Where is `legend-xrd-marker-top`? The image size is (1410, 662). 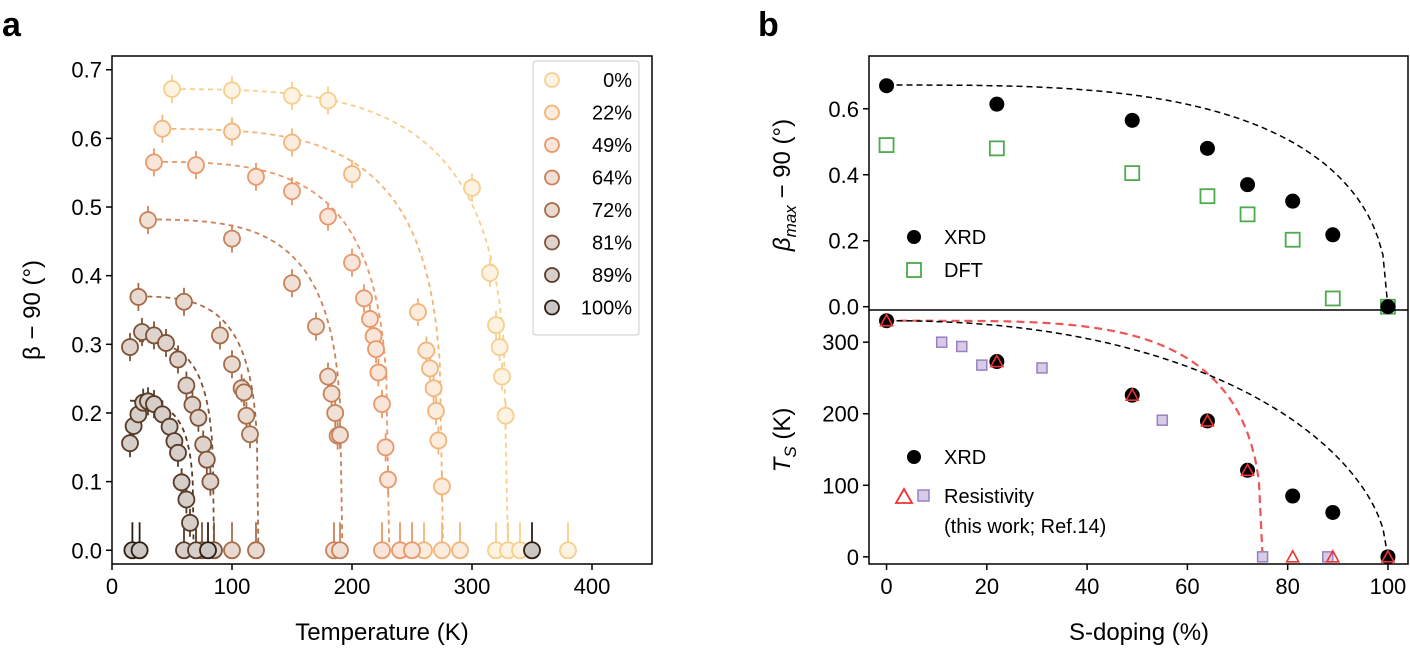
legend-xrd-marker-top is located at coordinates (914, 237).